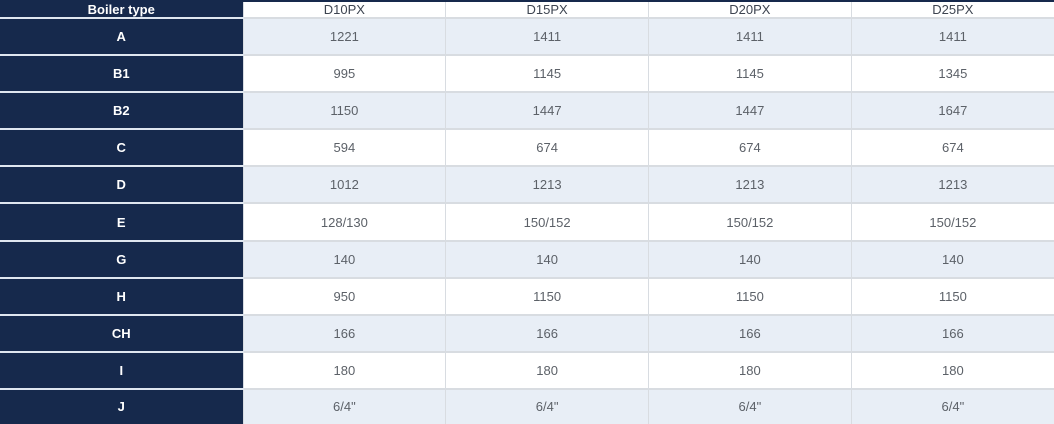 This screenshot has height=424, width=1054. I want to click on row-label: J, so click(121, 406).